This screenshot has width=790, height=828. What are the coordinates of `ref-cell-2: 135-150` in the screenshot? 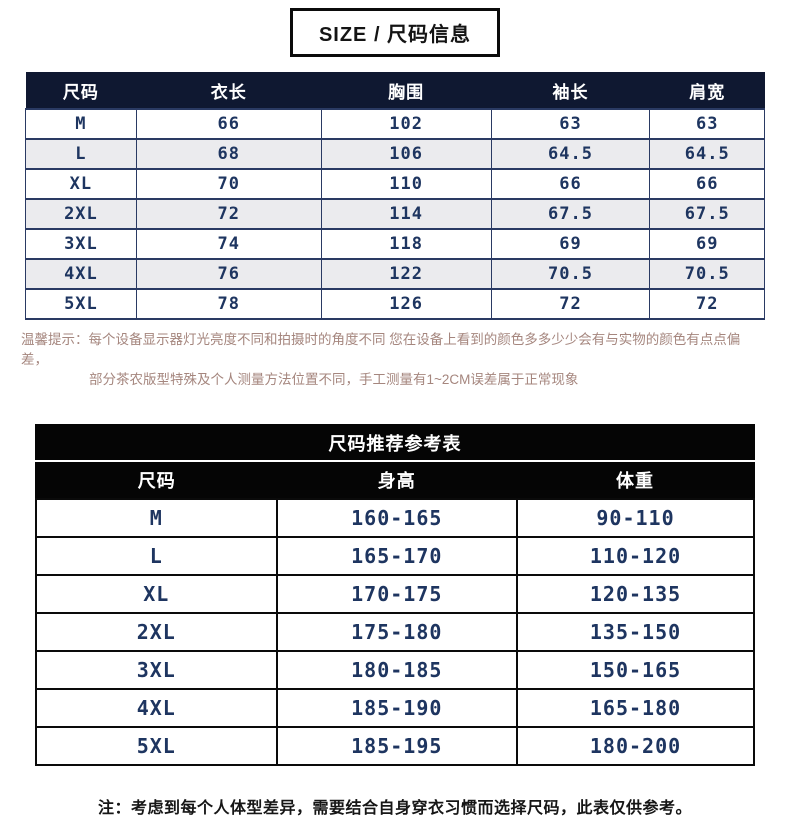 It's located at (635, 632).